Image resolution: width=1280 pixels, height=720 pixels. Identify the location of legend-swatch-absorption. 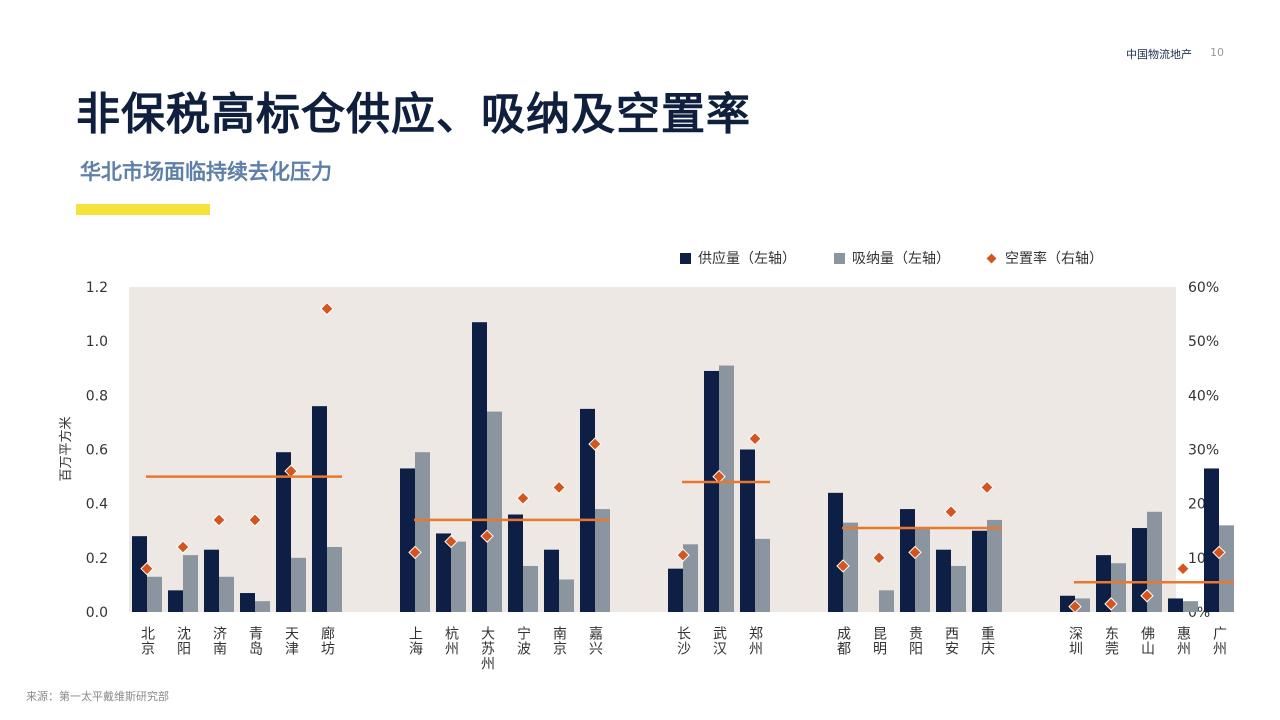
(839, 258).